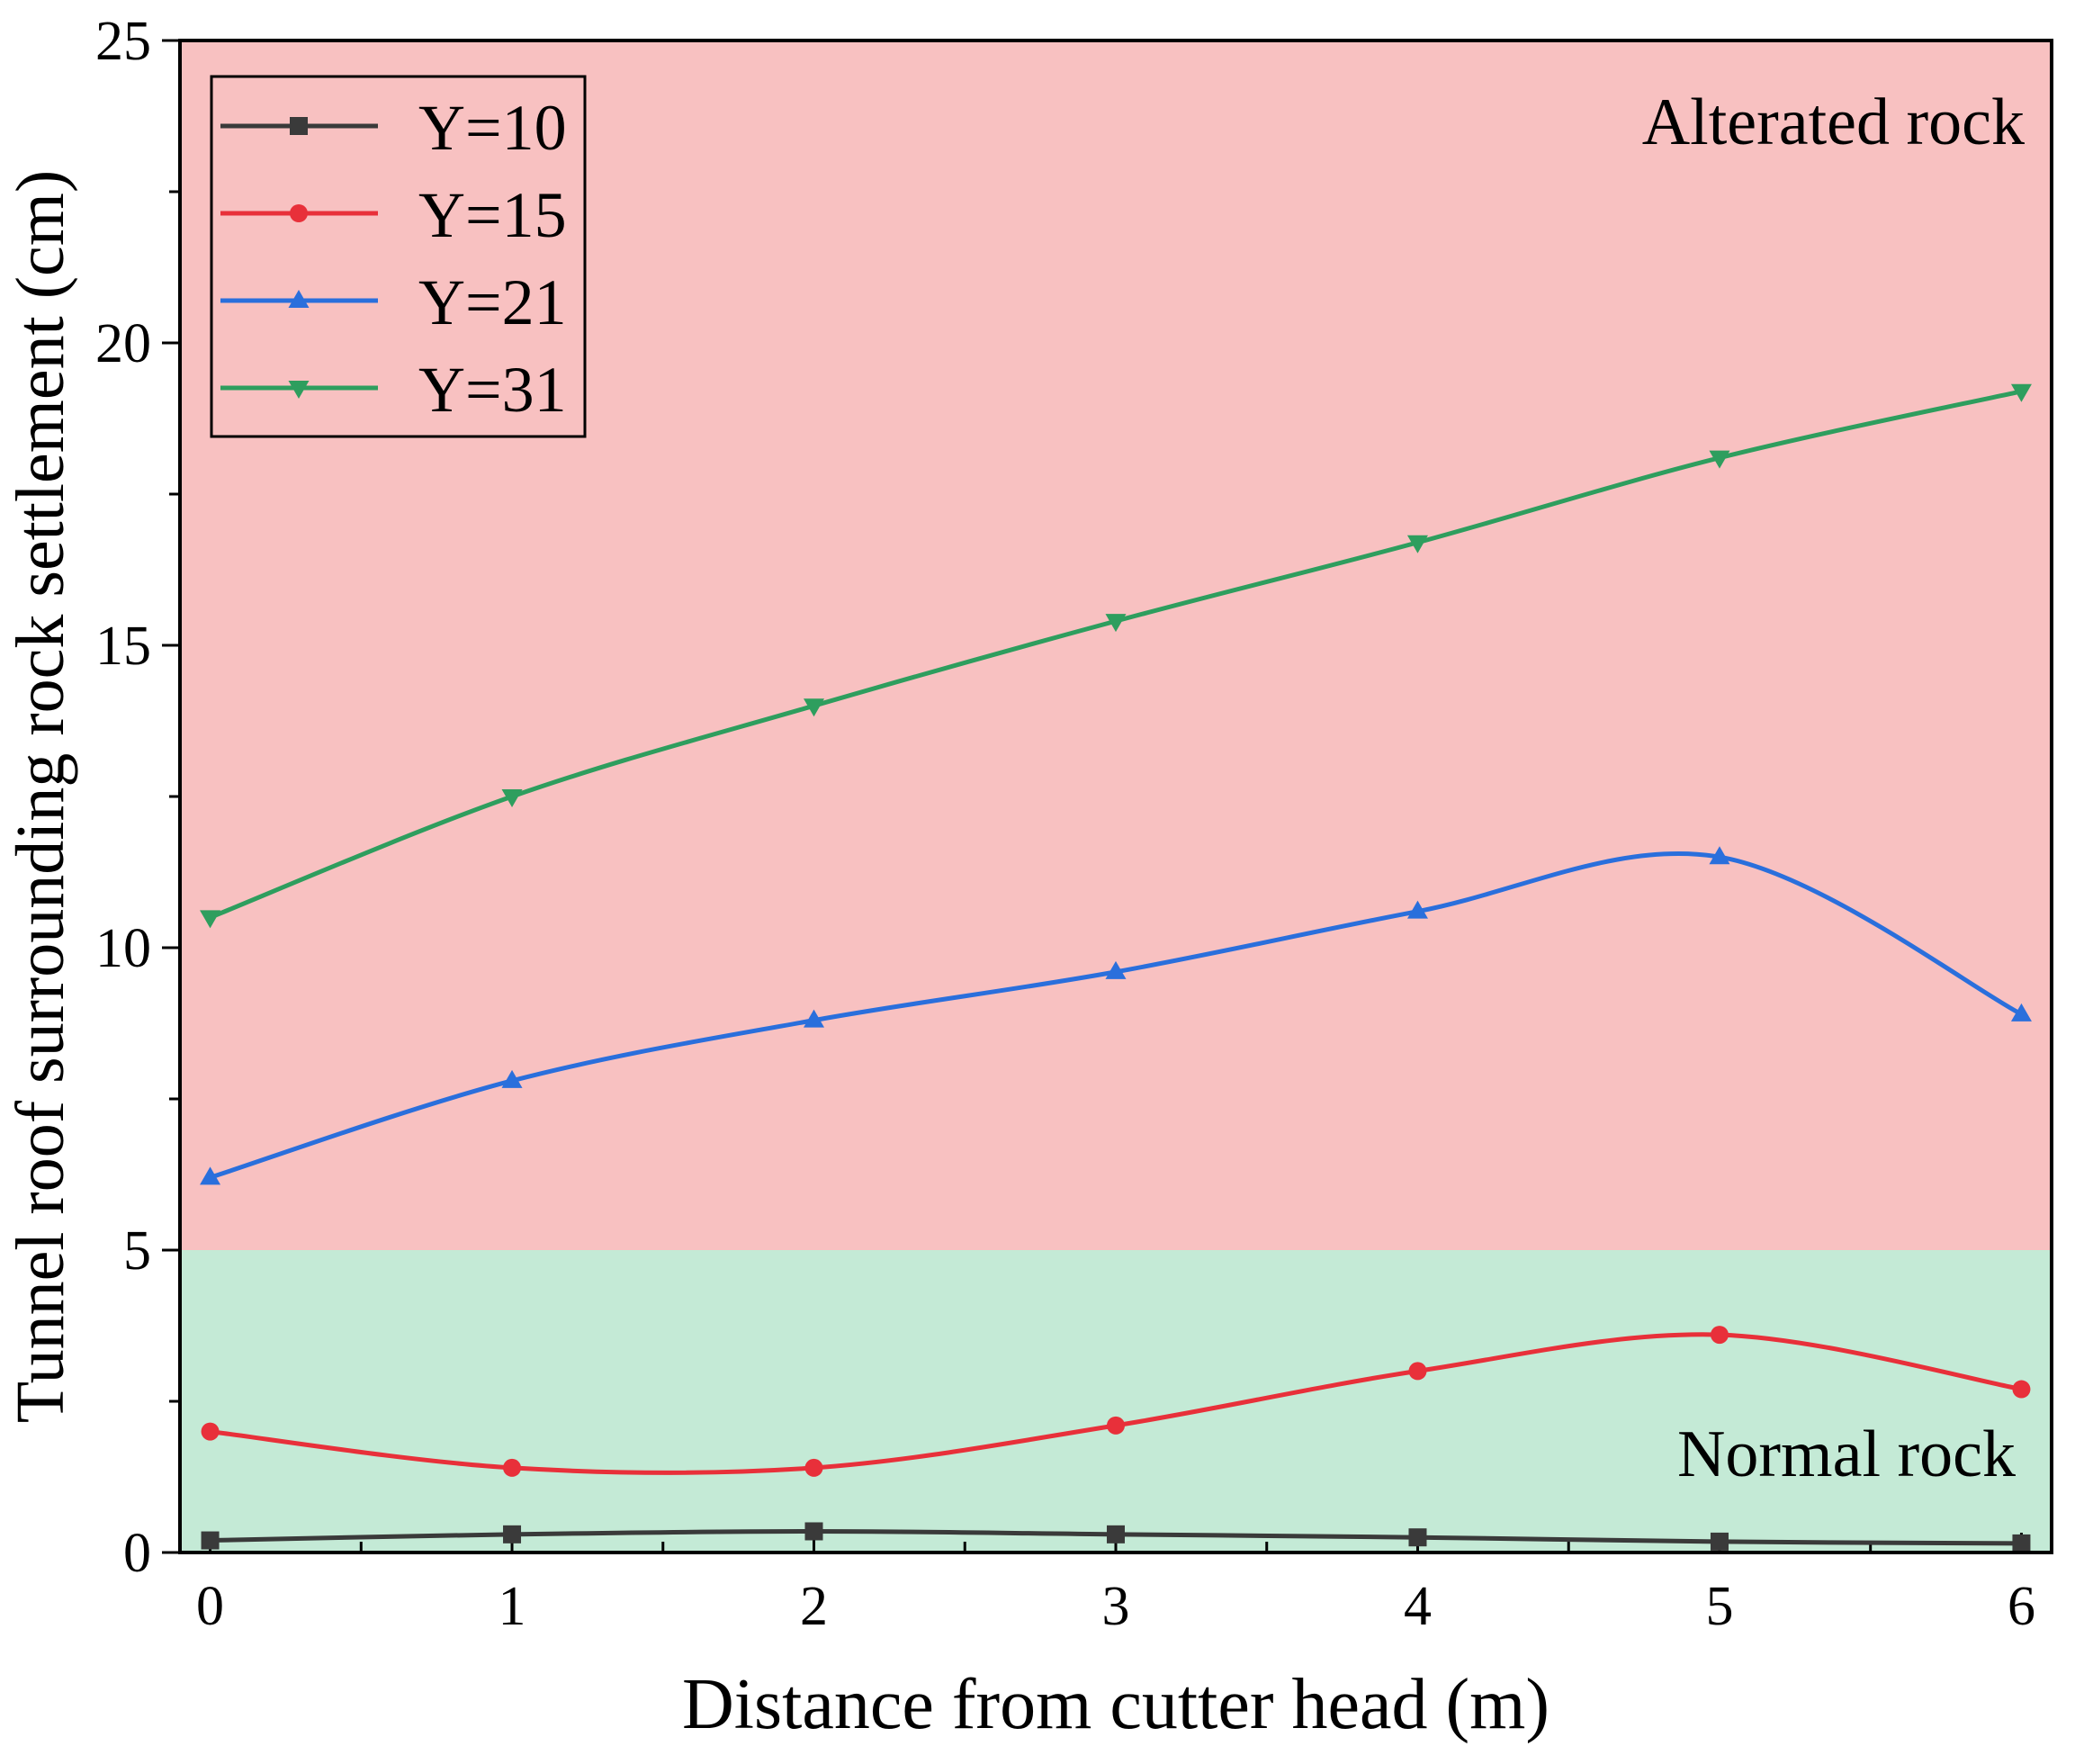 The image size is (2075, 1764). Describe the element at coordinates (492, 302) in the screenshot. I see `legend-label: Y=21` at that location.